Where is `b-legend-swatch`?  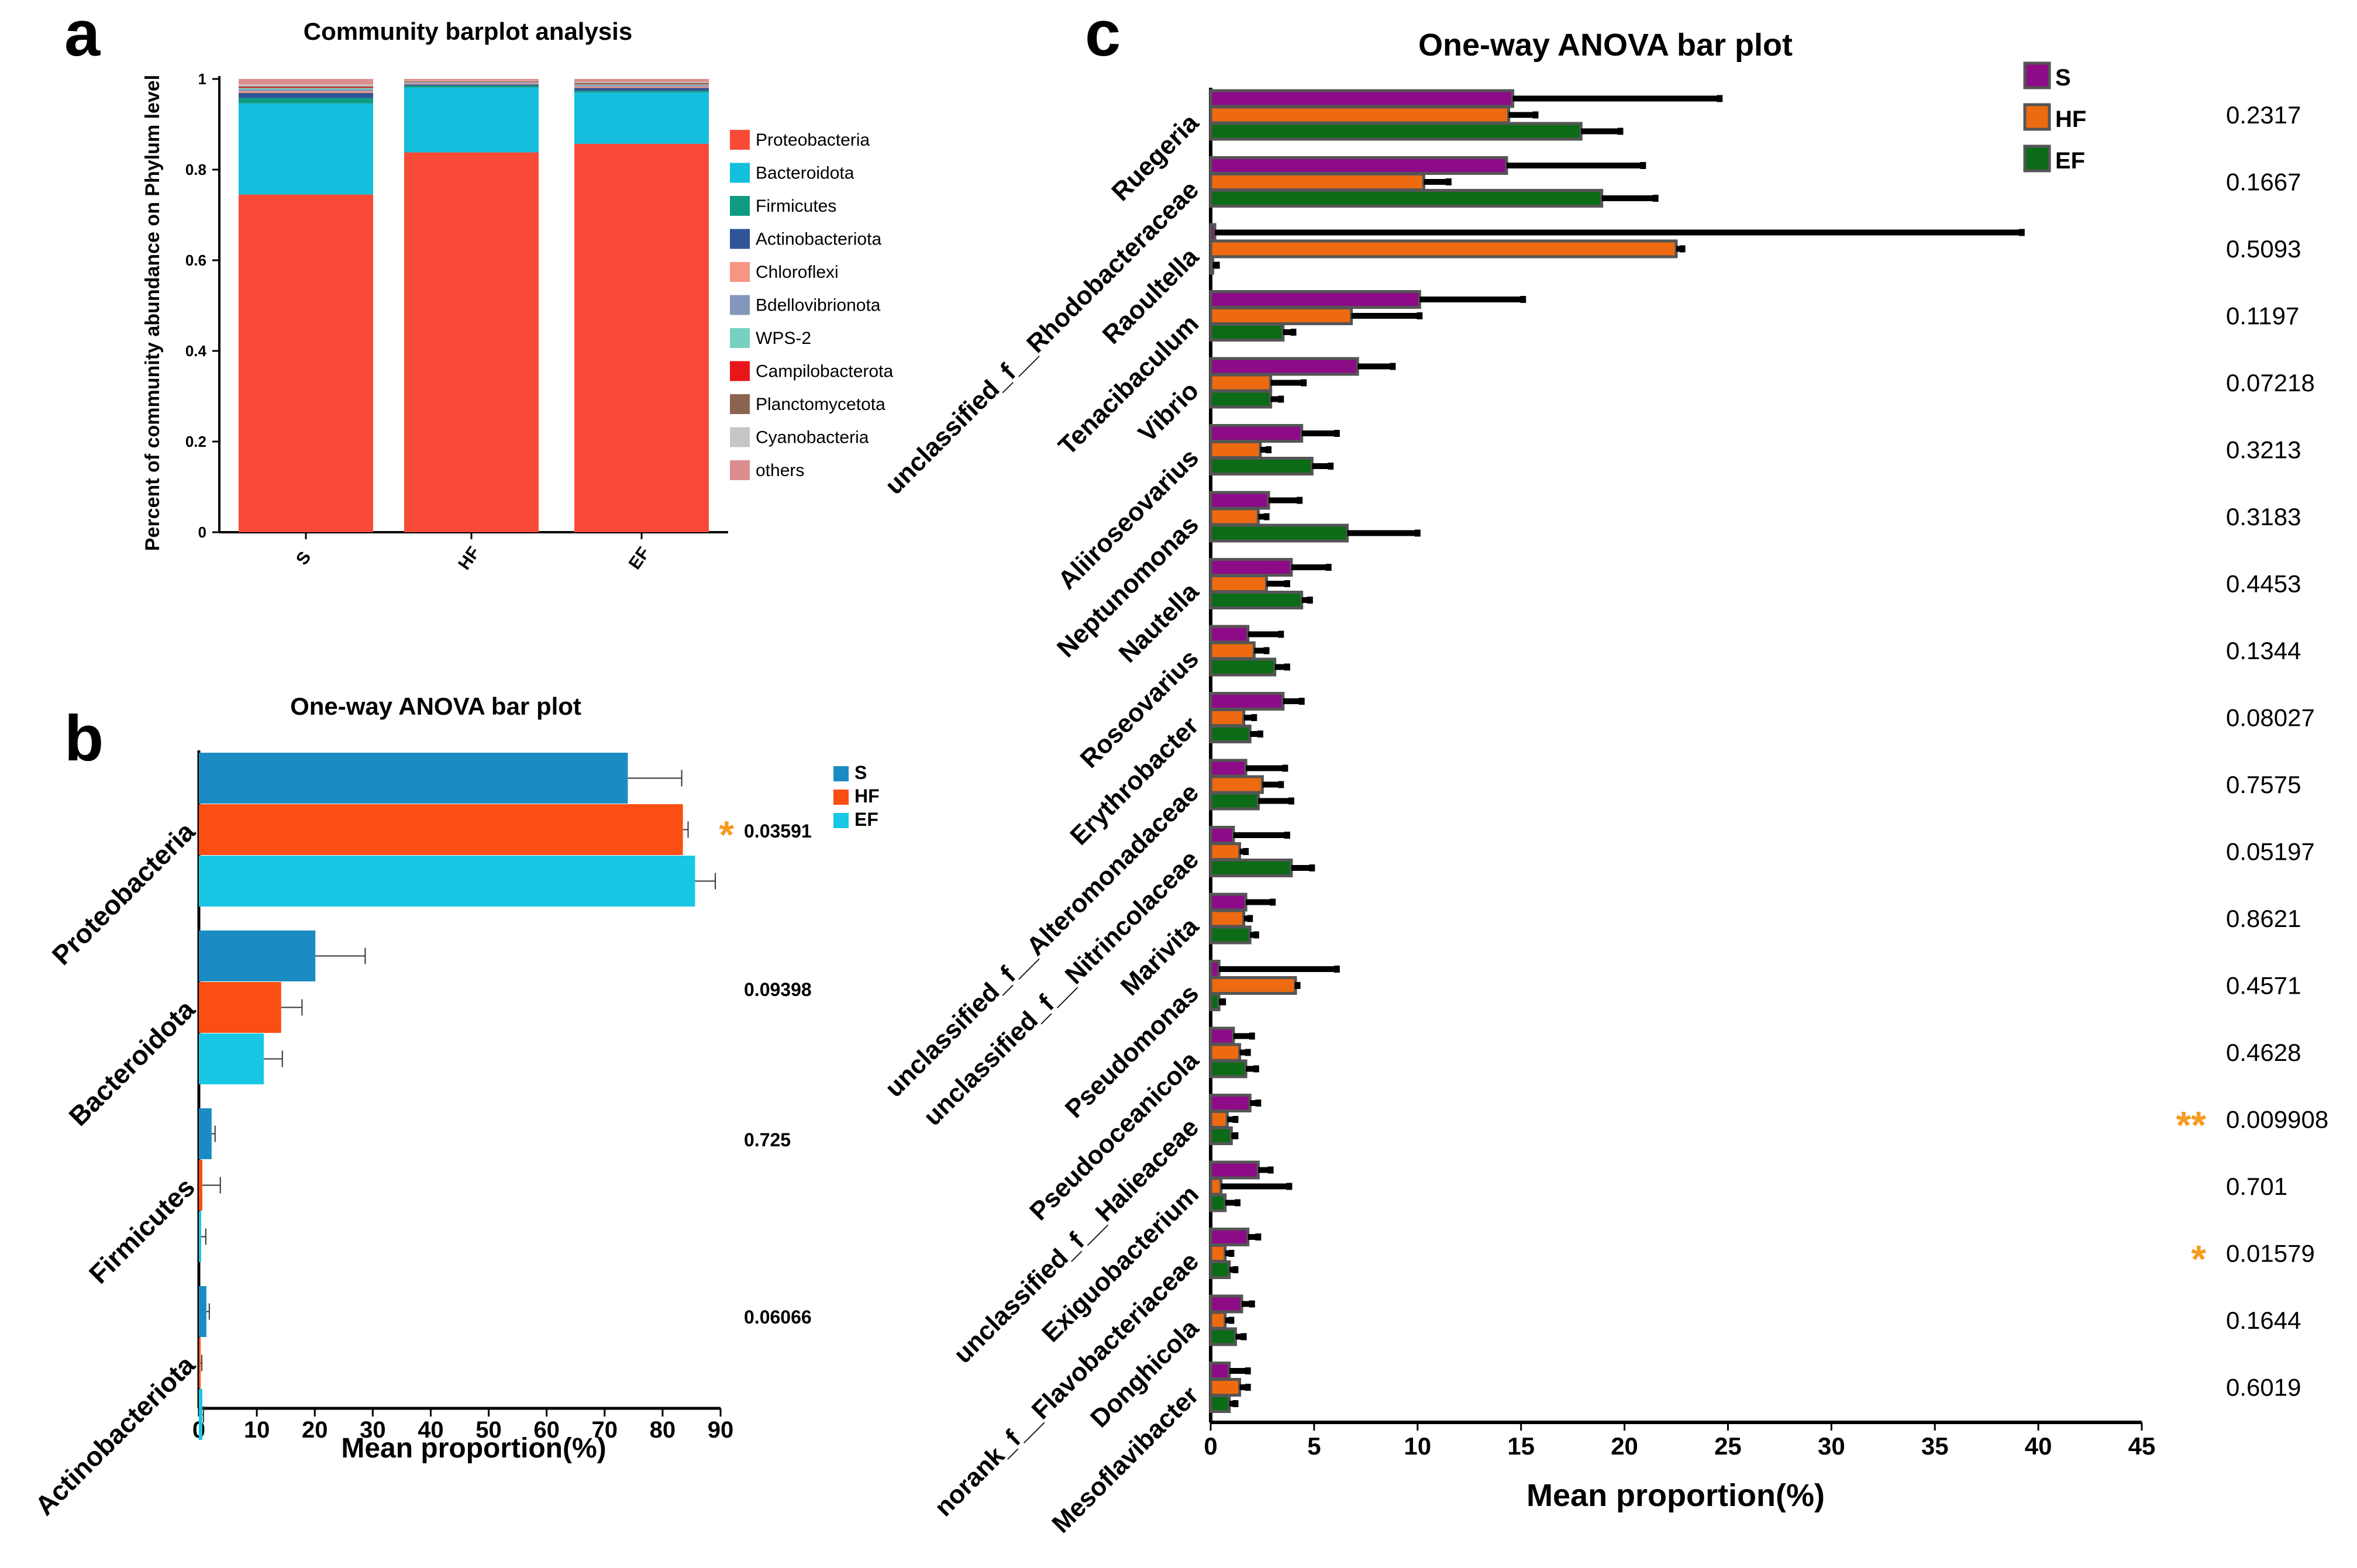
b-legend-swatch is located at coordinates (841, 773).